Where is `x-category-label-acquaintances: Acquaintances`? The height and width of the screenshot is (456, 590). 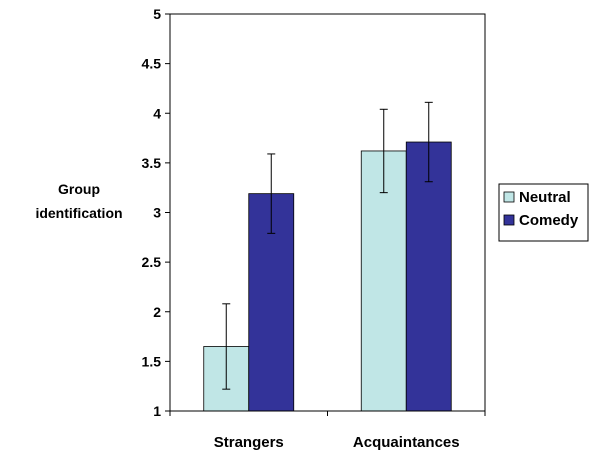
x-category-label-acquaintances: Acquaintances is located at coordinates (406, 442).